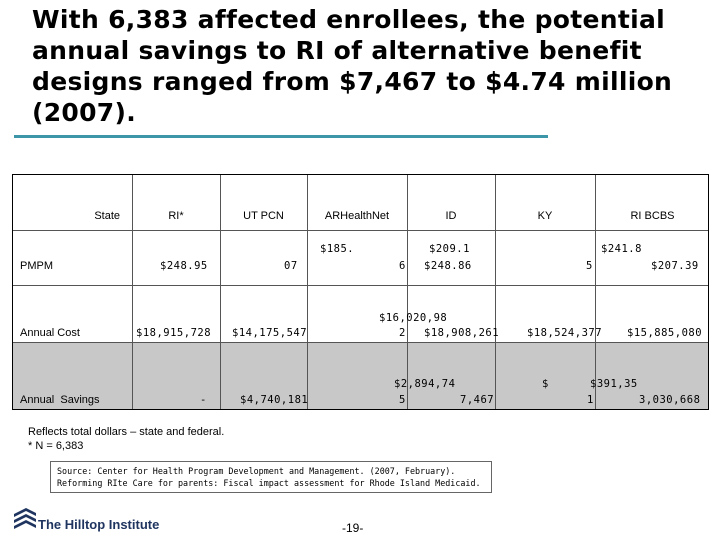 This screenshot has width=720, height=540. I want to click on pmpm-ri-bcbs-line2: $207.39, so click(675, 266).